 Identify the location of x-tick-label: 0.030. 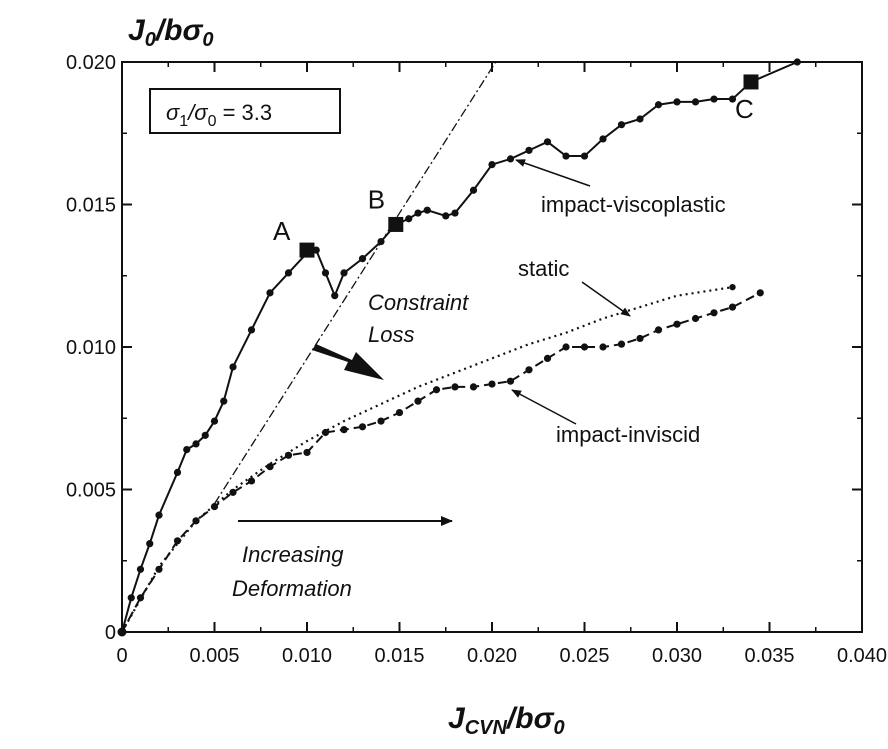
(677, 656).